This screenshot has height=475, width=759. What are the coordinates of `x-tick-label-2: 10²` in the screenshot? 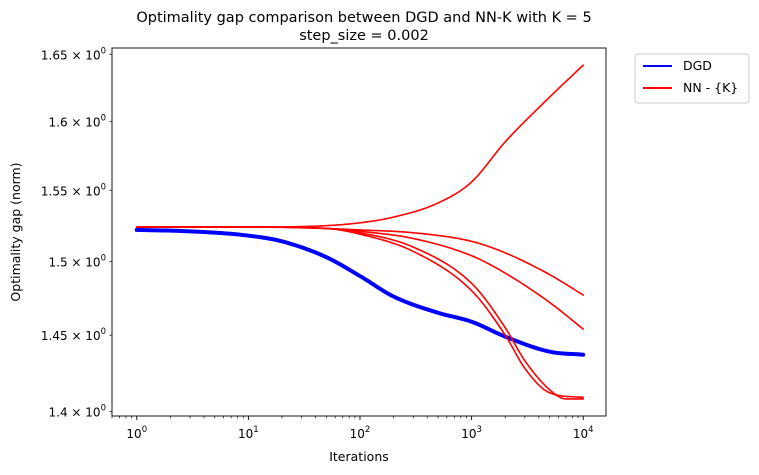 It's located at (360, 433).